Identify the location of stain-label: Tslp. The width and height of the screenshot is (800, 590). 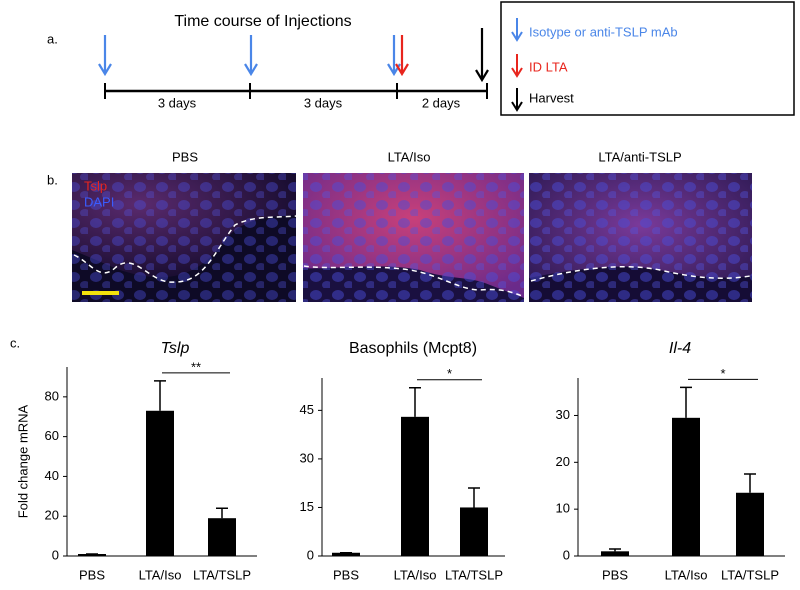
(95, 185).